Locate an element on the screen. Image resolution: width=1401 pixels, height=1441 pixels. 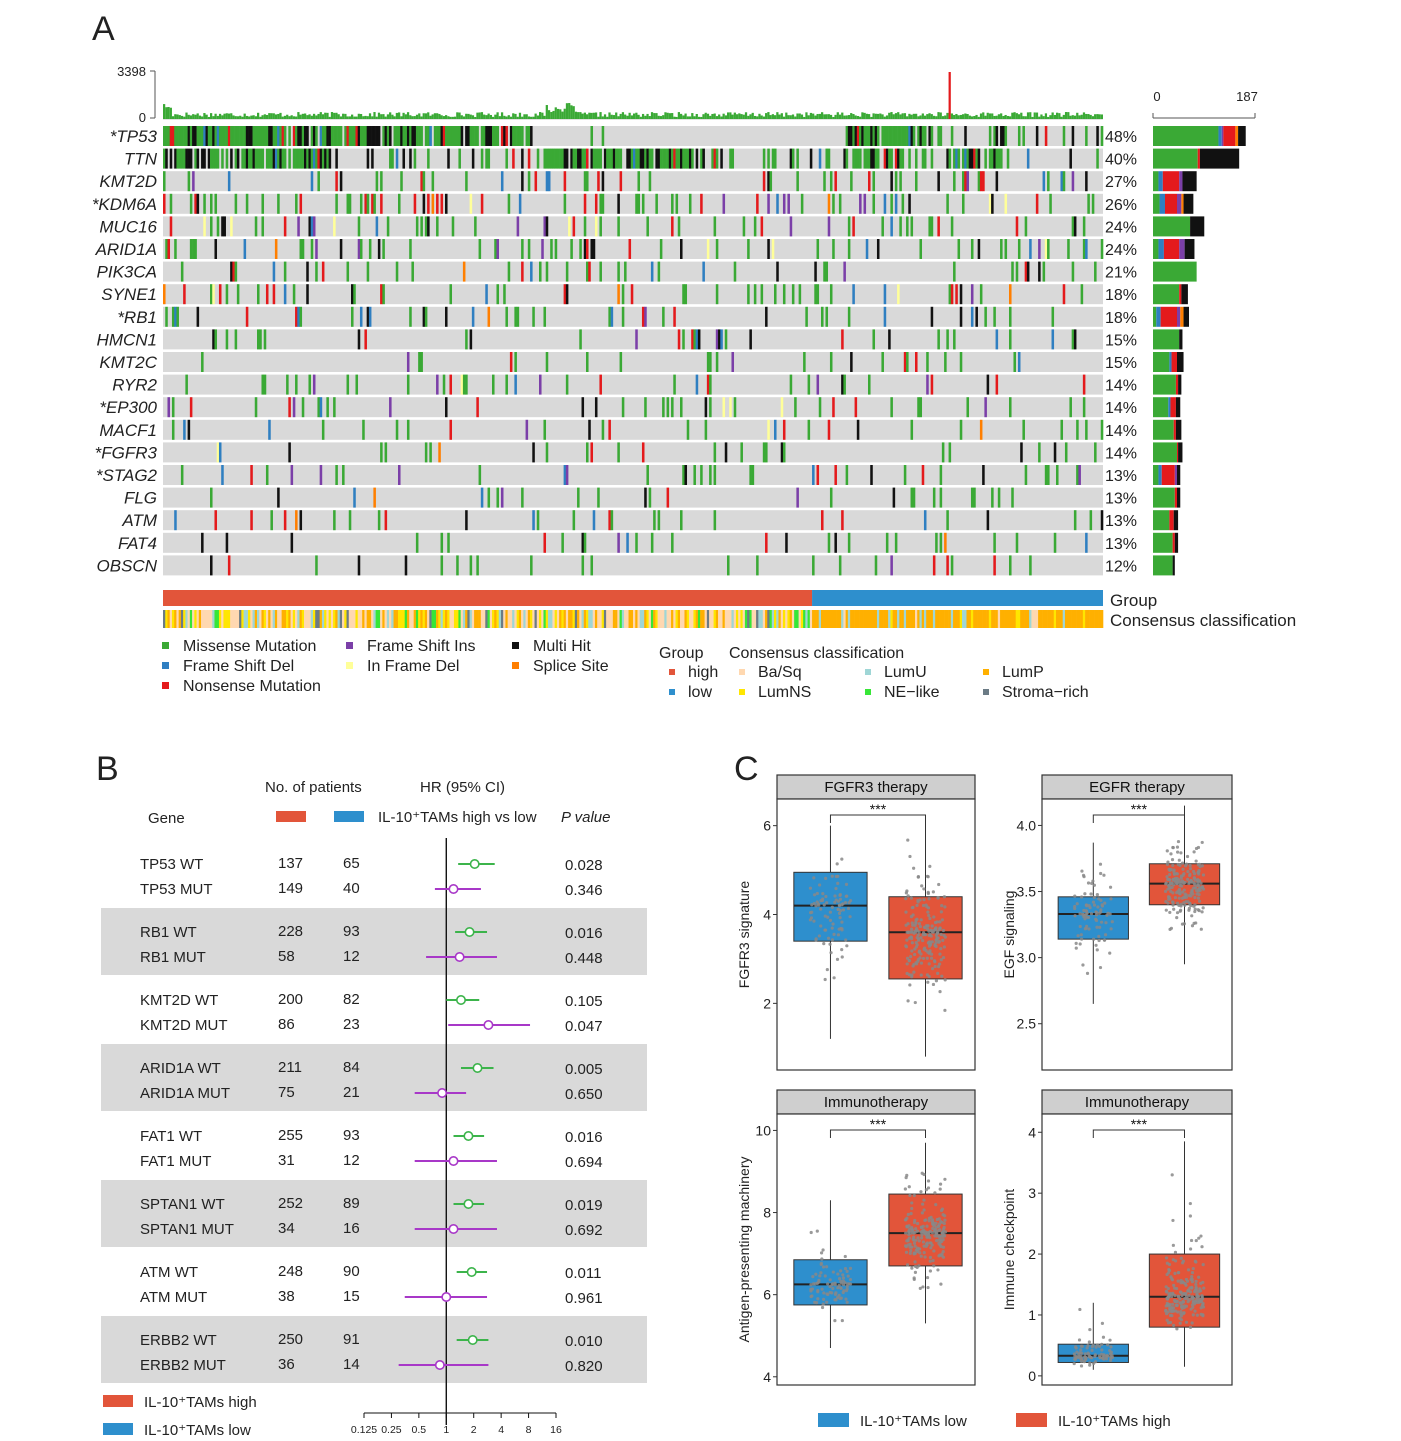
gene-count-segment is located at coordinates (1242, 136).